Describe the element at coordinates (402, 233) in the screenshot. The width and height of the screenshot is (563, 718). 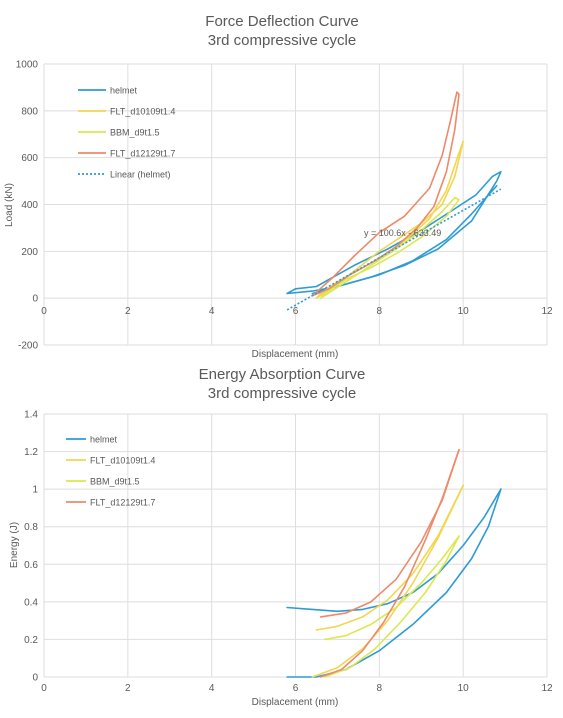
I see `trendline-equation: y = 100.6x - 633.49` at that location.